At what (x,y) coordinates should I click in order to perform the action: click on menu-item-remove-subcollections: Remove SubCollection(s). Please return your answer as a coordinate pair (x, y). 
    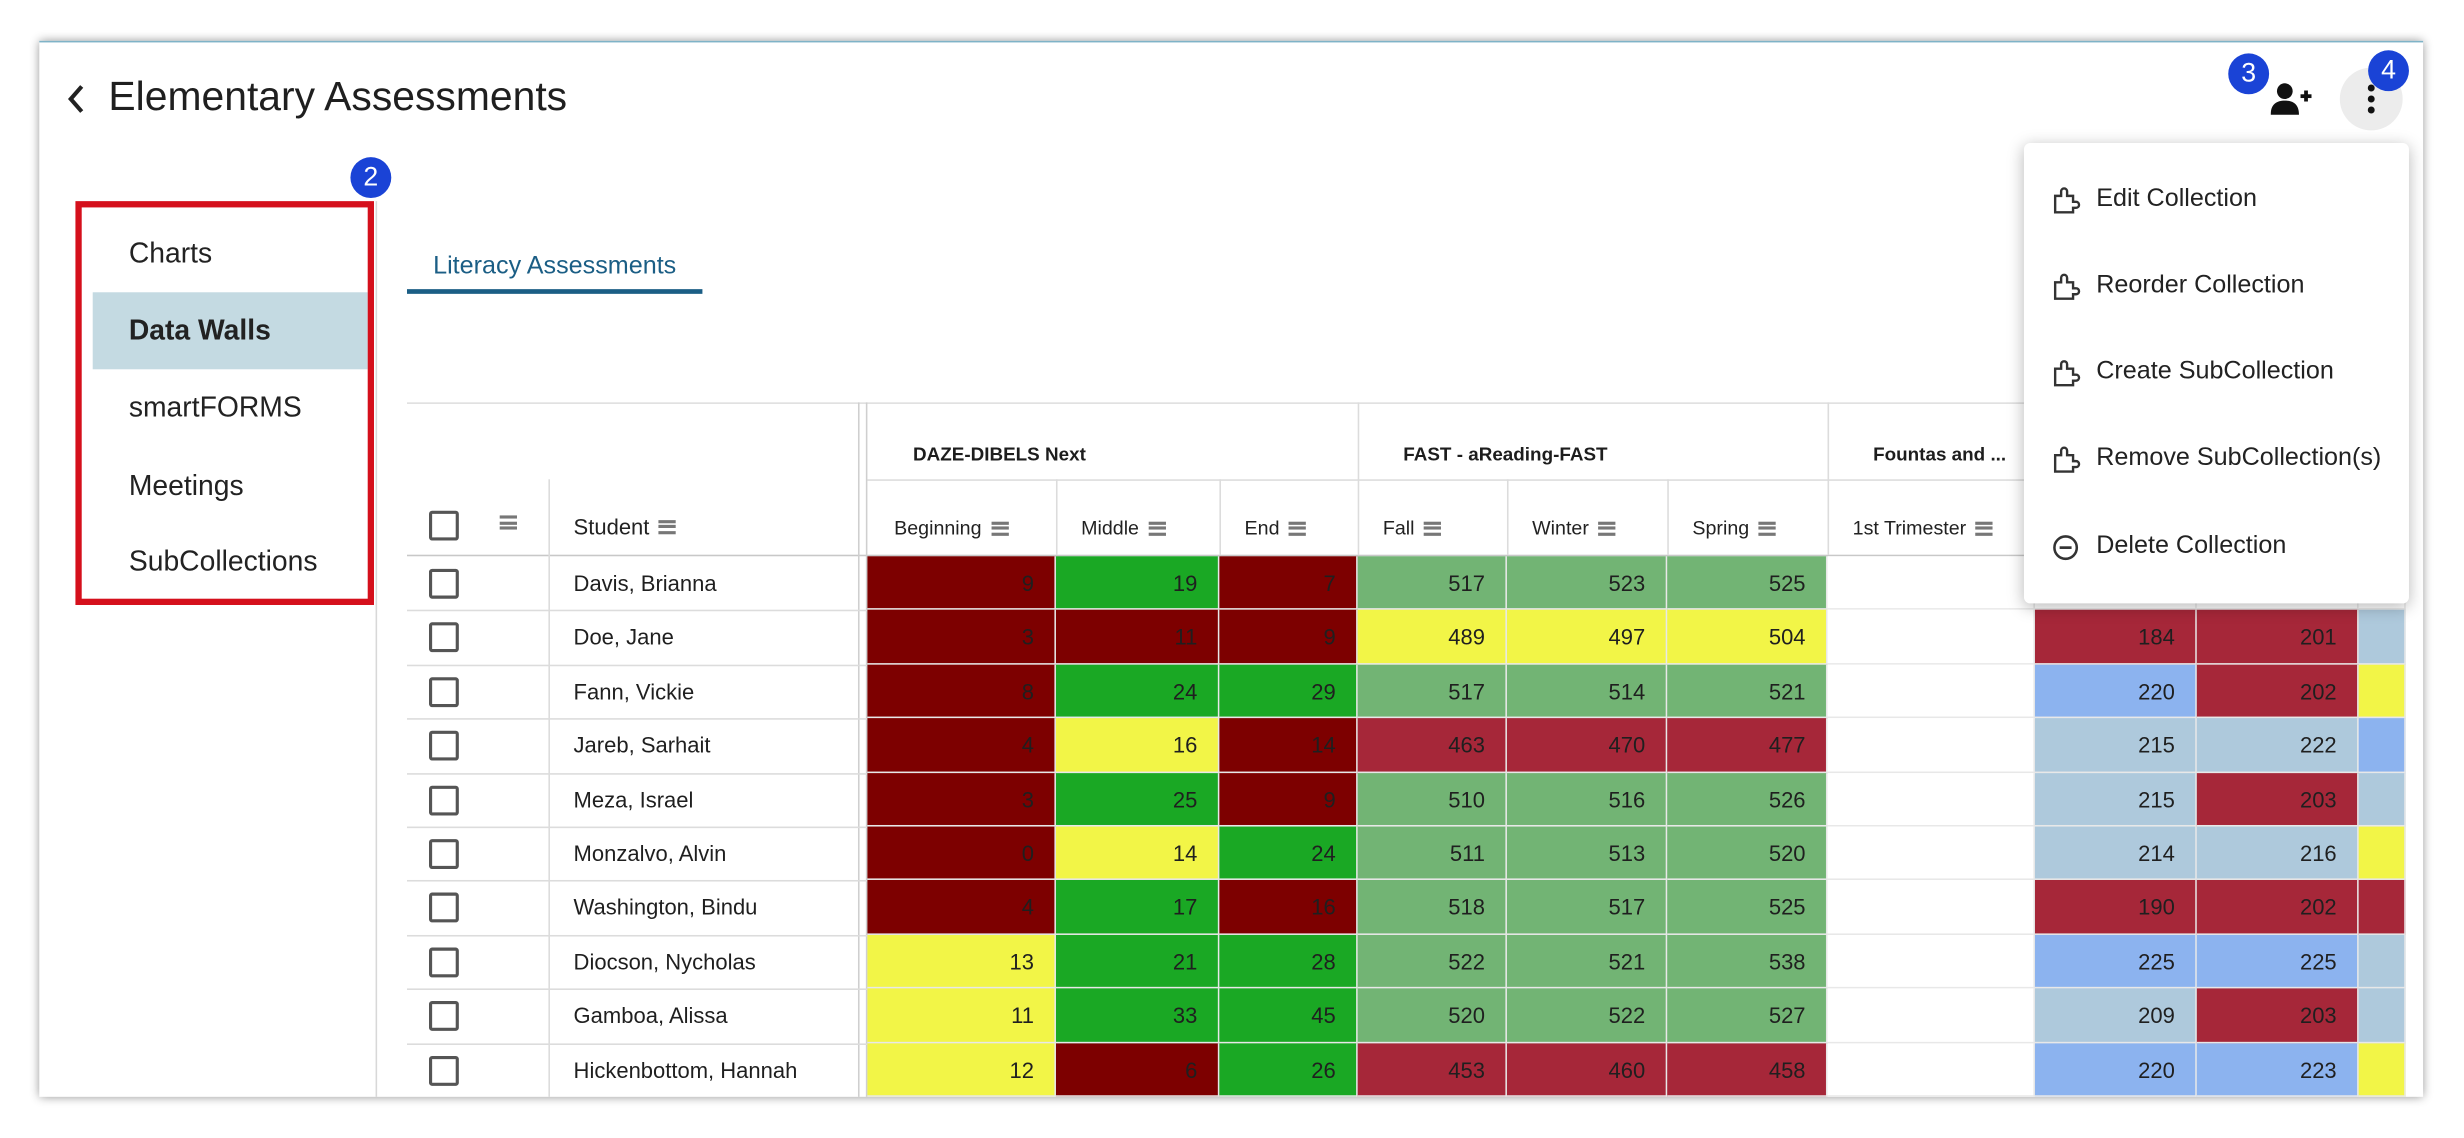
    Looking at the image, I should click on (2216, 458).